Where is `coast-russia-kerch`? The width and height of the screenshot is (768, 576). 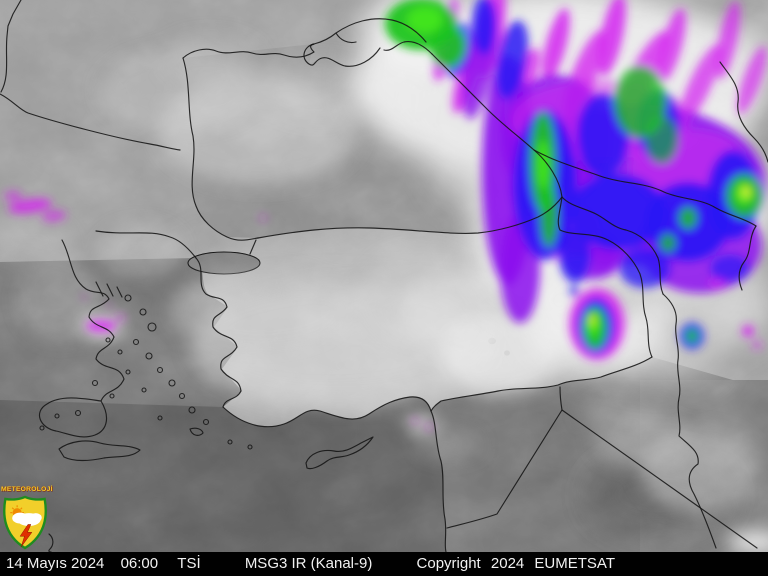 coast-russia-kerch is located at coordinates (497, 125).